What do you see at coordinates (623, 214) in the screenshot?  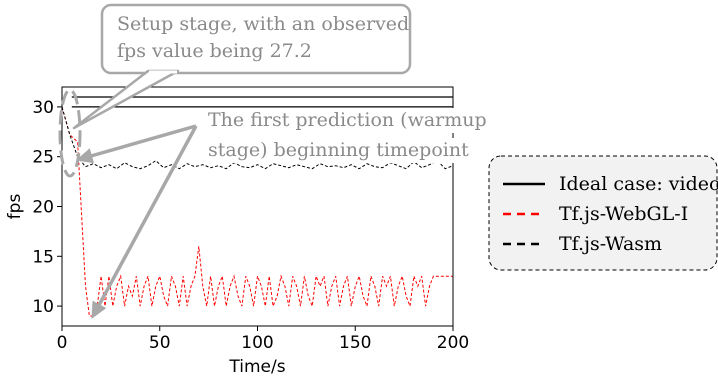 I see `legend-label: Tf.js-WebGL-I` at bounding box center [623, 214].